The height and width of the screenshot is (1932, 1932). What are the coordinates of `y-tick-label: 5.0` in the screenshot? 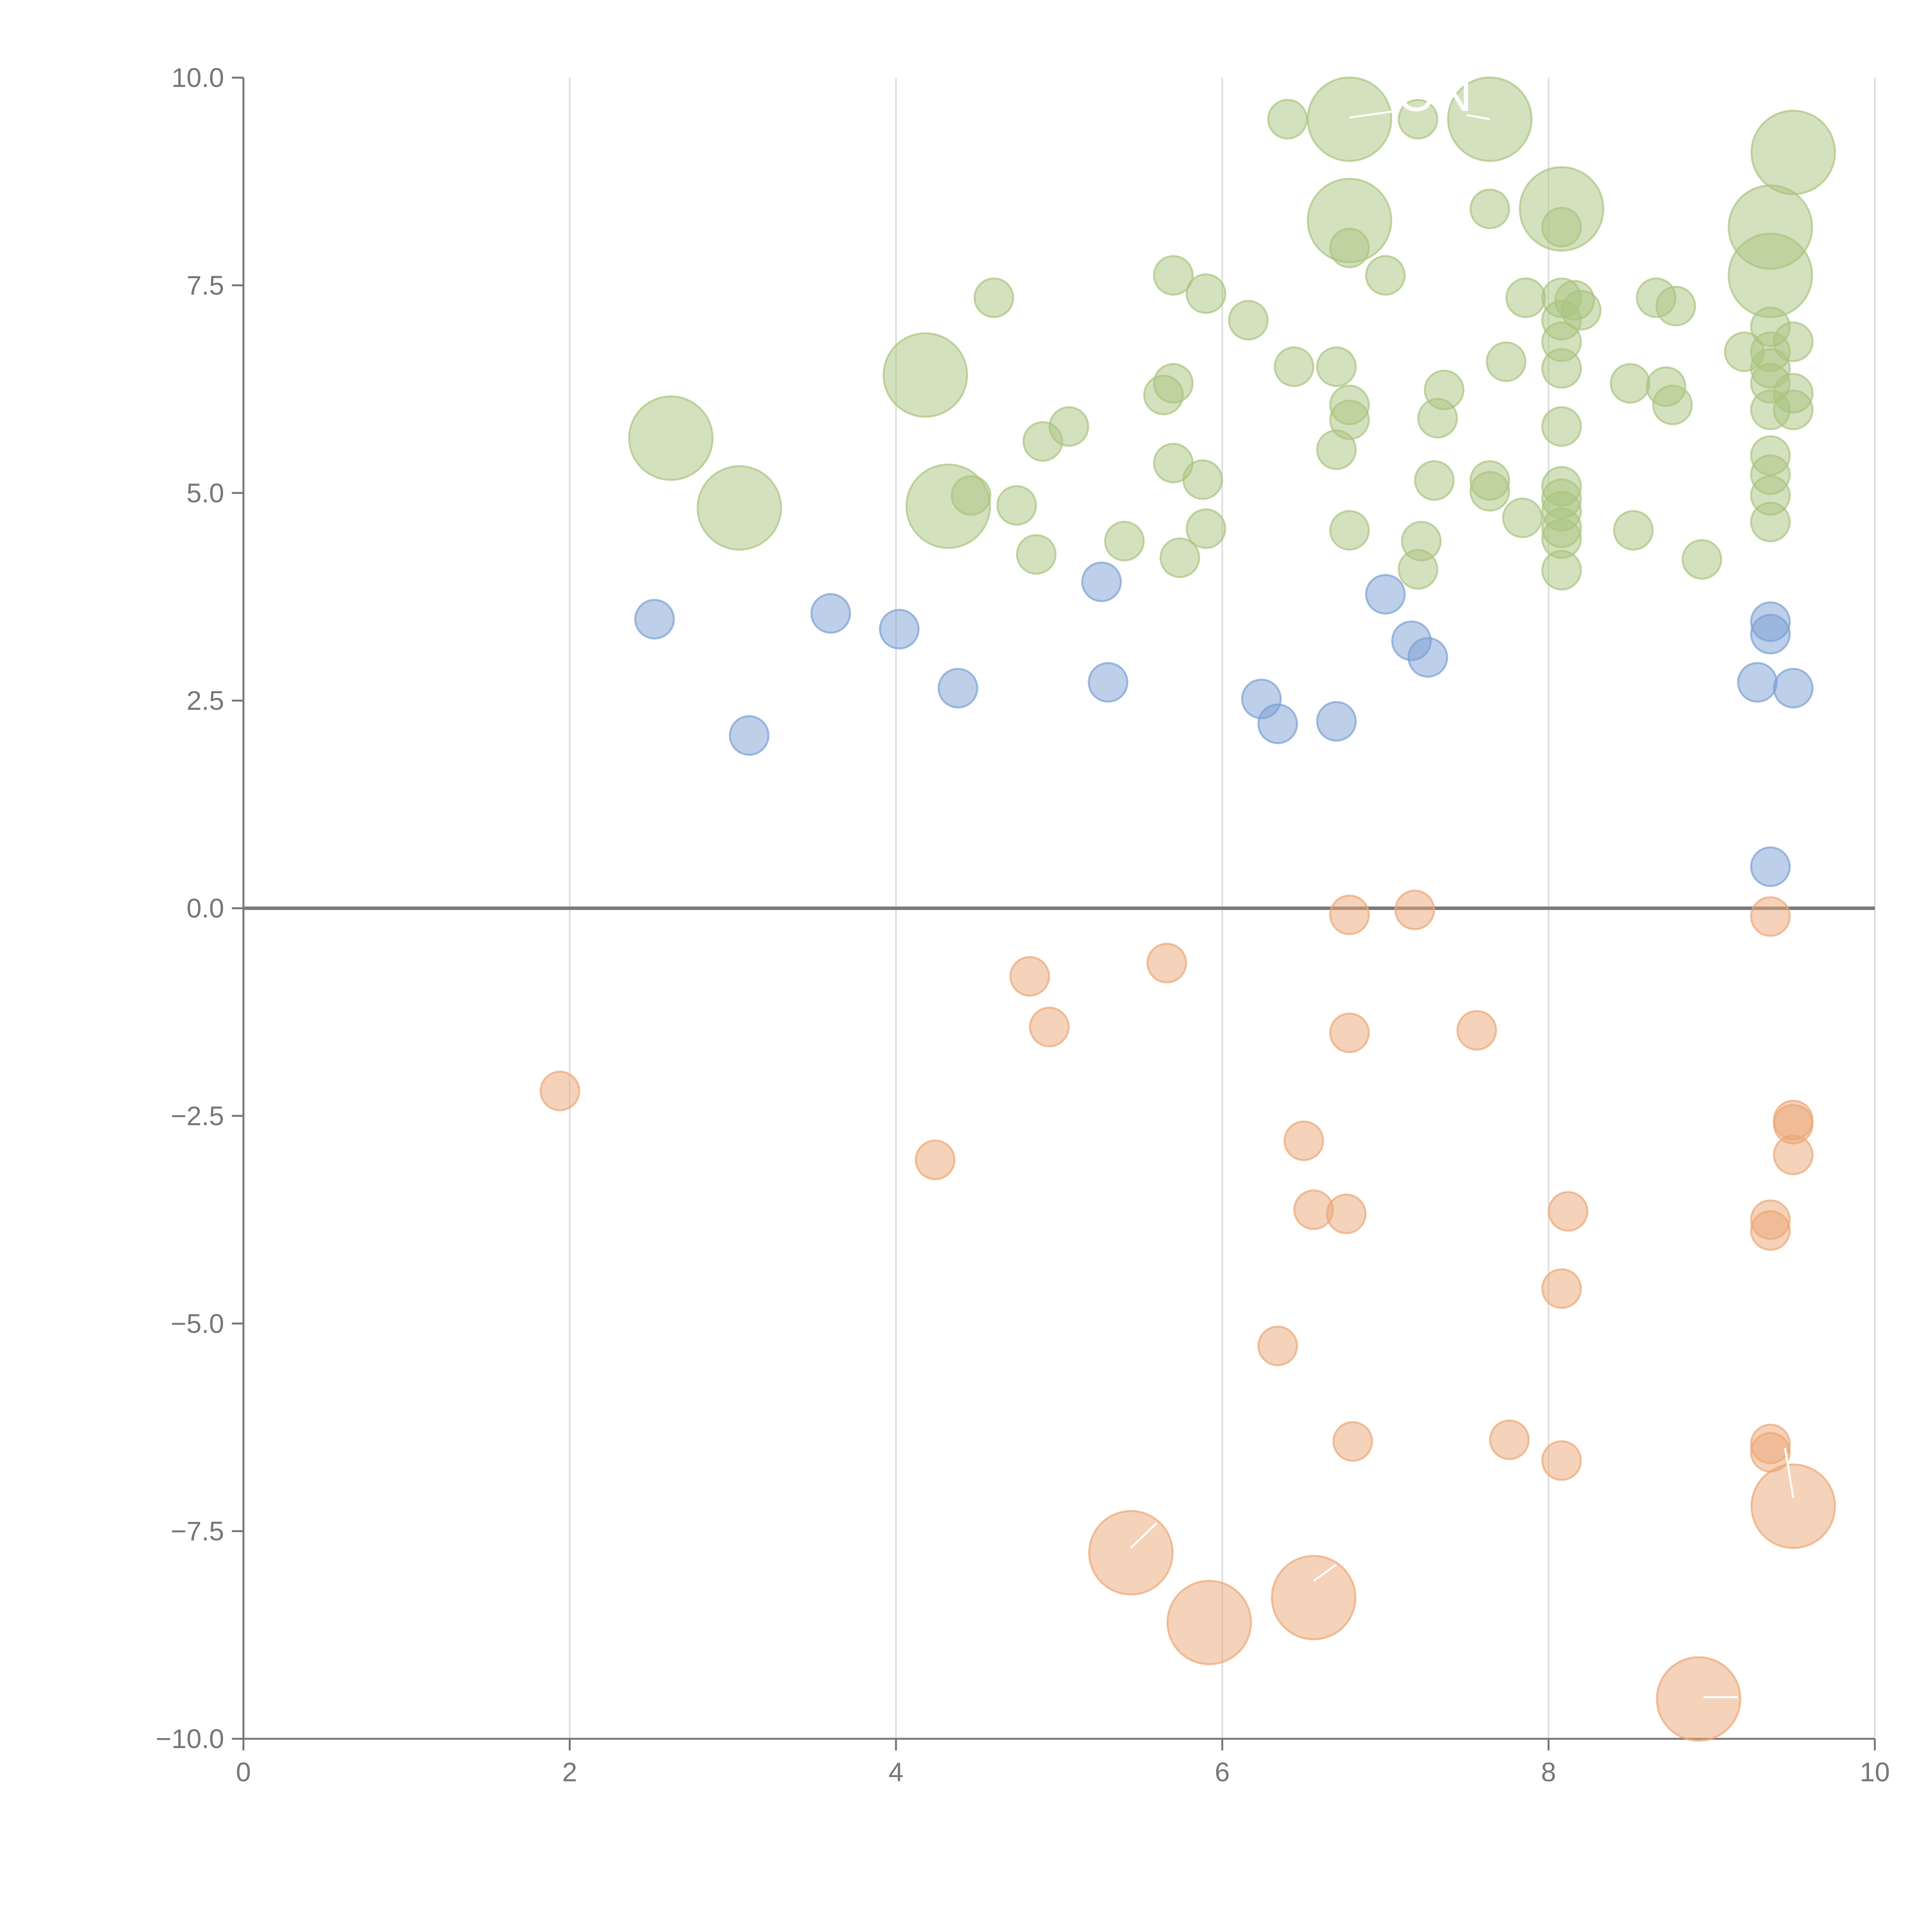 It's located at (205, 493).